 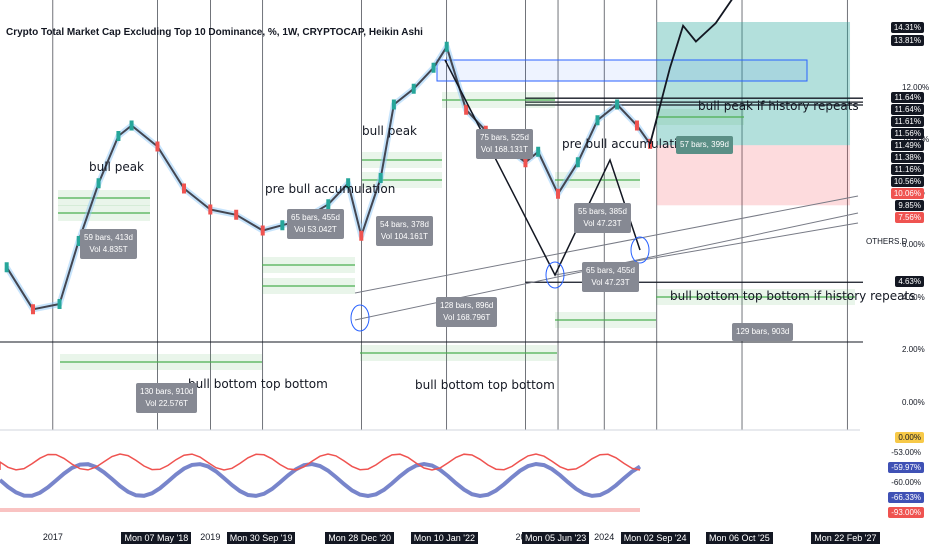 What do you see at coordinates (320, 510) in the screenshot?
I see `oscillator-band` at bounding box center [320, 510].